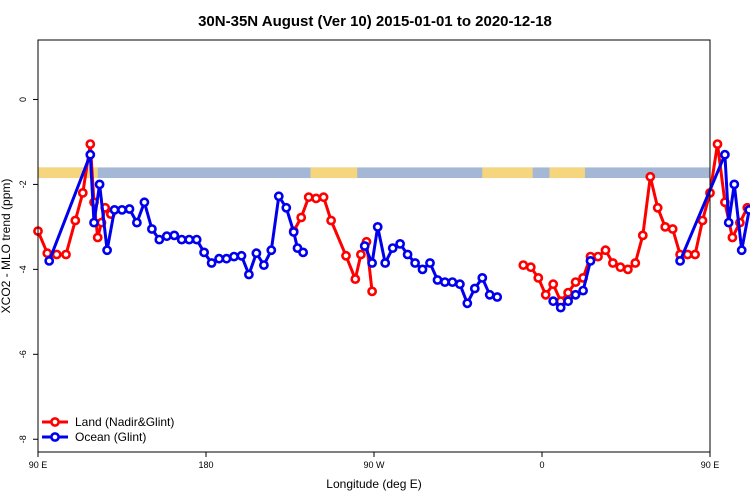  Describe the element at coordinates (23, 354) in the screenshot. I see `y-tick-label: -6` at that location.